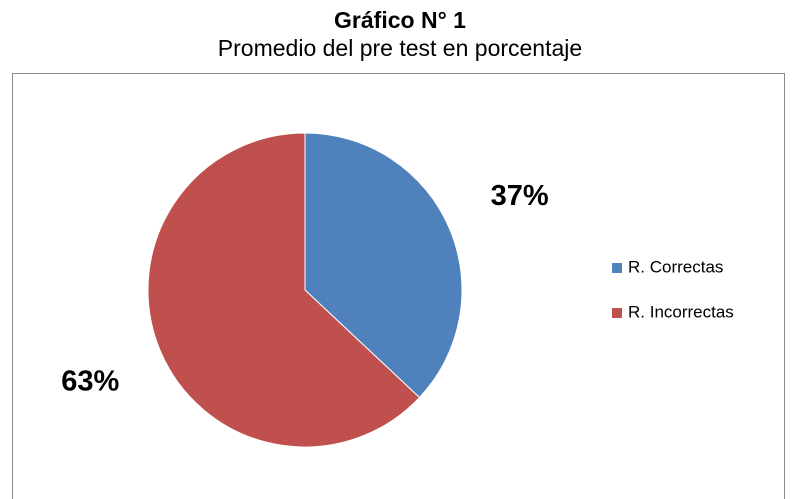 Image resolution: width=797 pixels, height=499 pixels. Describe the element at coordinates (383, 265) in the screenshot. I see `pie-slice` at that location.